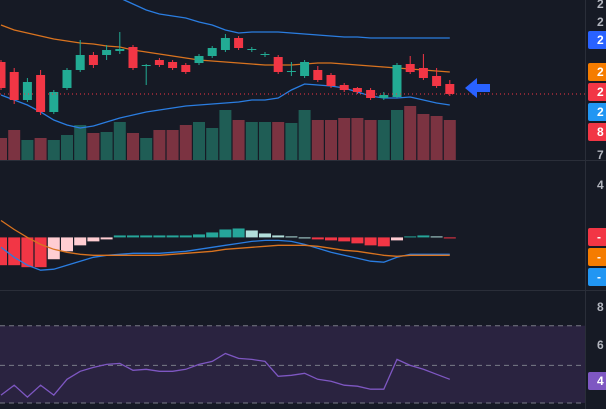  Describe the element at coordinates (600, 345) in the screenshot. I see `price-label: 6` at that location.